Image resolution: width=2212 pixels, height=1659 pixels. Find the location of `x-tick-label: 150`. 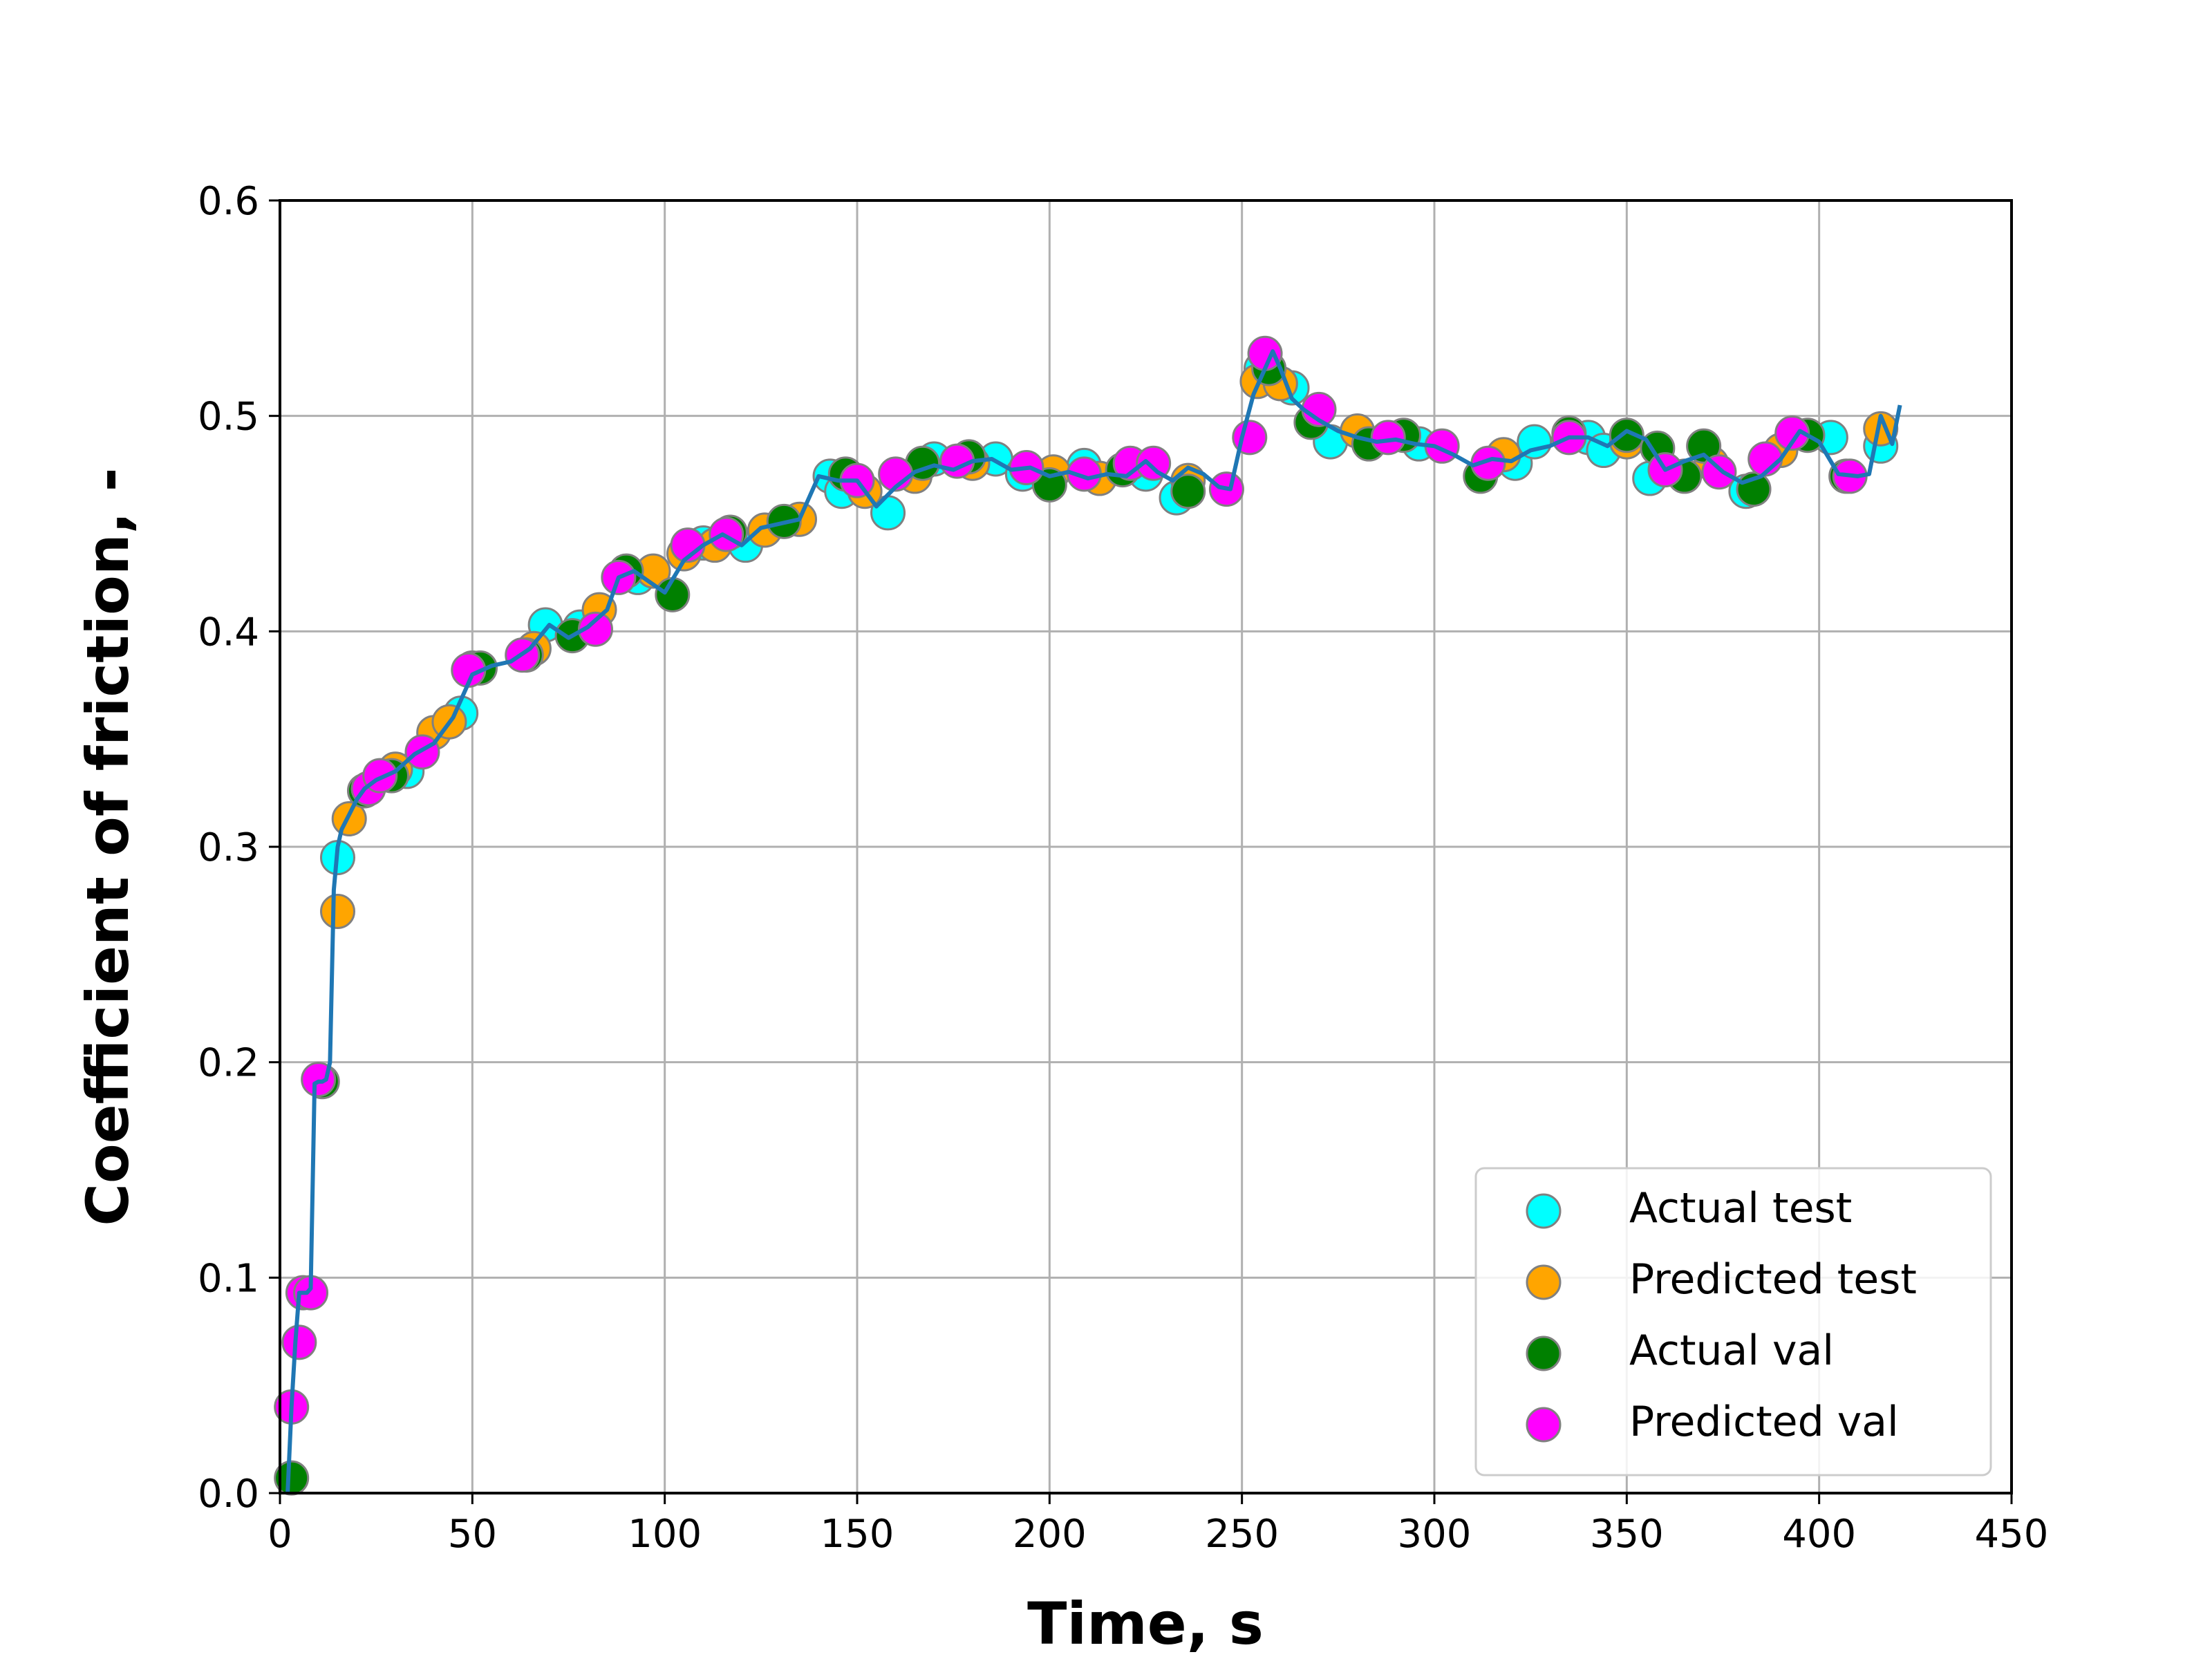

x-tick-label: 150 is located at coordinates (857, 1535).